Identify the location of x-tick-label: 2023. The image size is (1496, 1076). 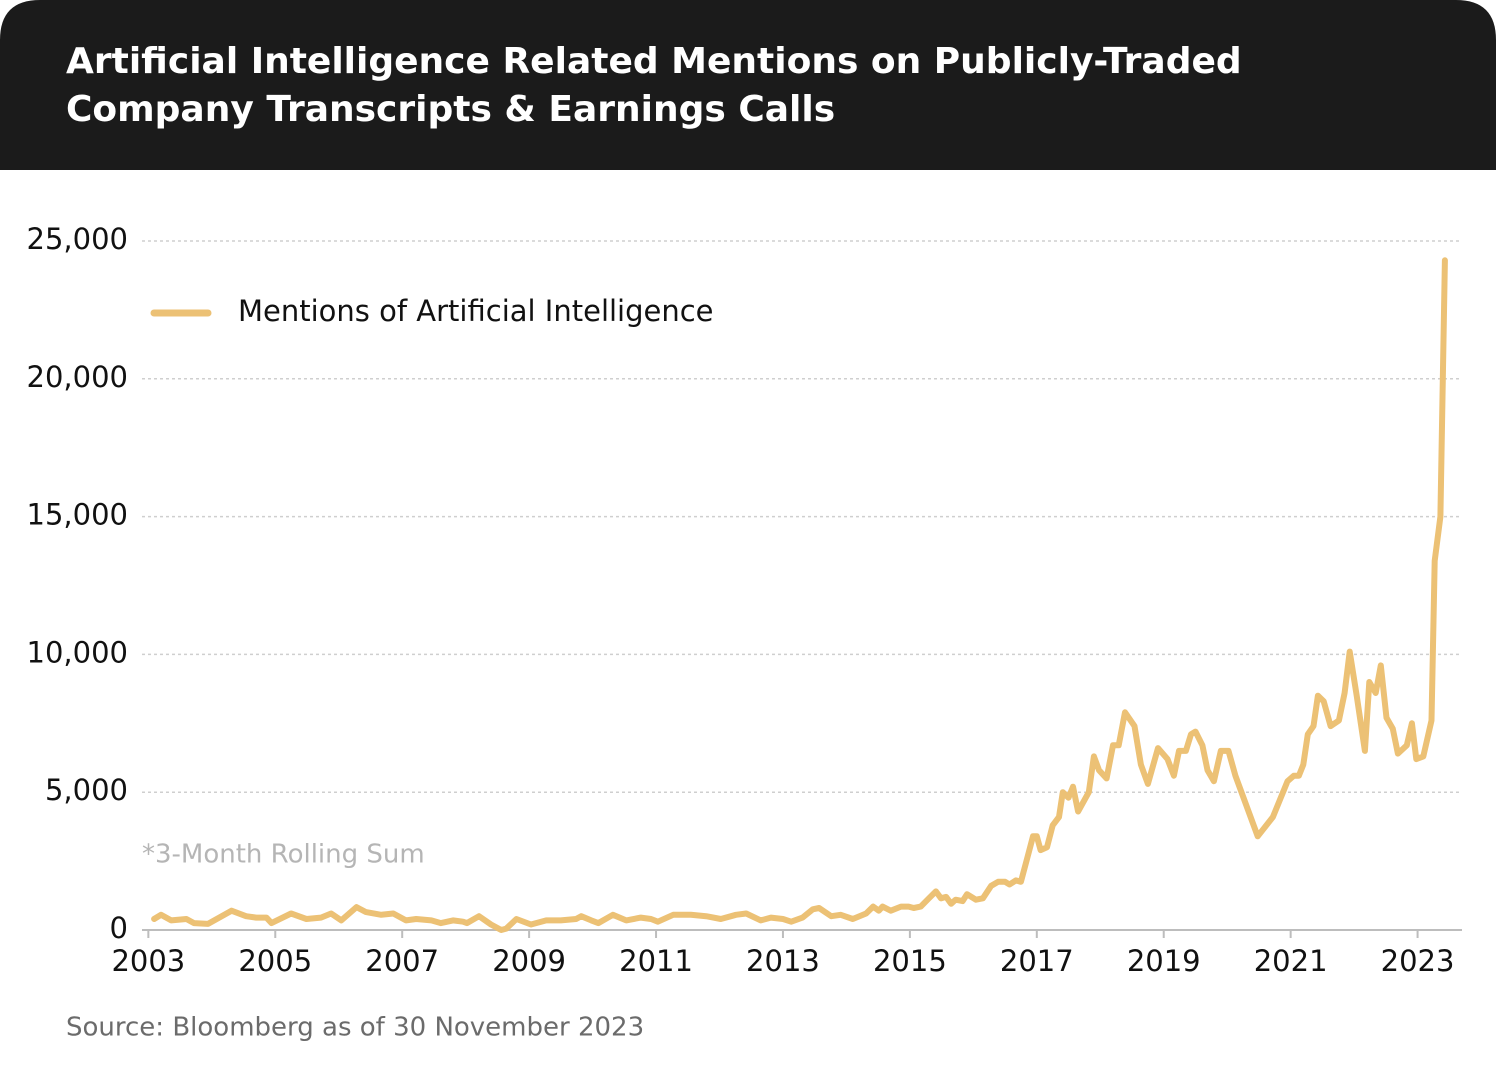
(1418, 961).